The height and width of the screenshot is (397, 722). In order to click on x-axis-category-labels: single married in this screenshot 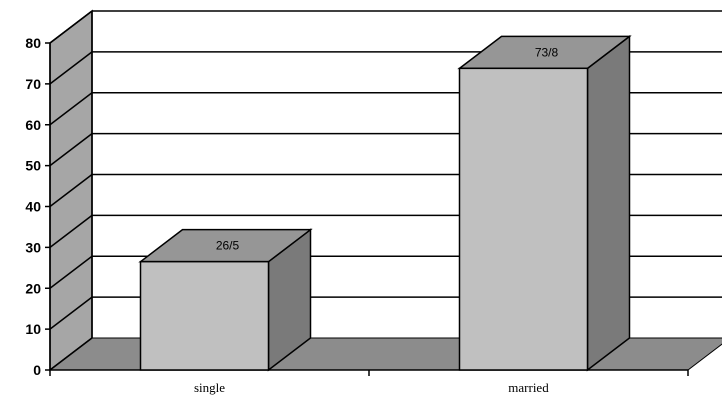, I will do `click(371, 387)`.